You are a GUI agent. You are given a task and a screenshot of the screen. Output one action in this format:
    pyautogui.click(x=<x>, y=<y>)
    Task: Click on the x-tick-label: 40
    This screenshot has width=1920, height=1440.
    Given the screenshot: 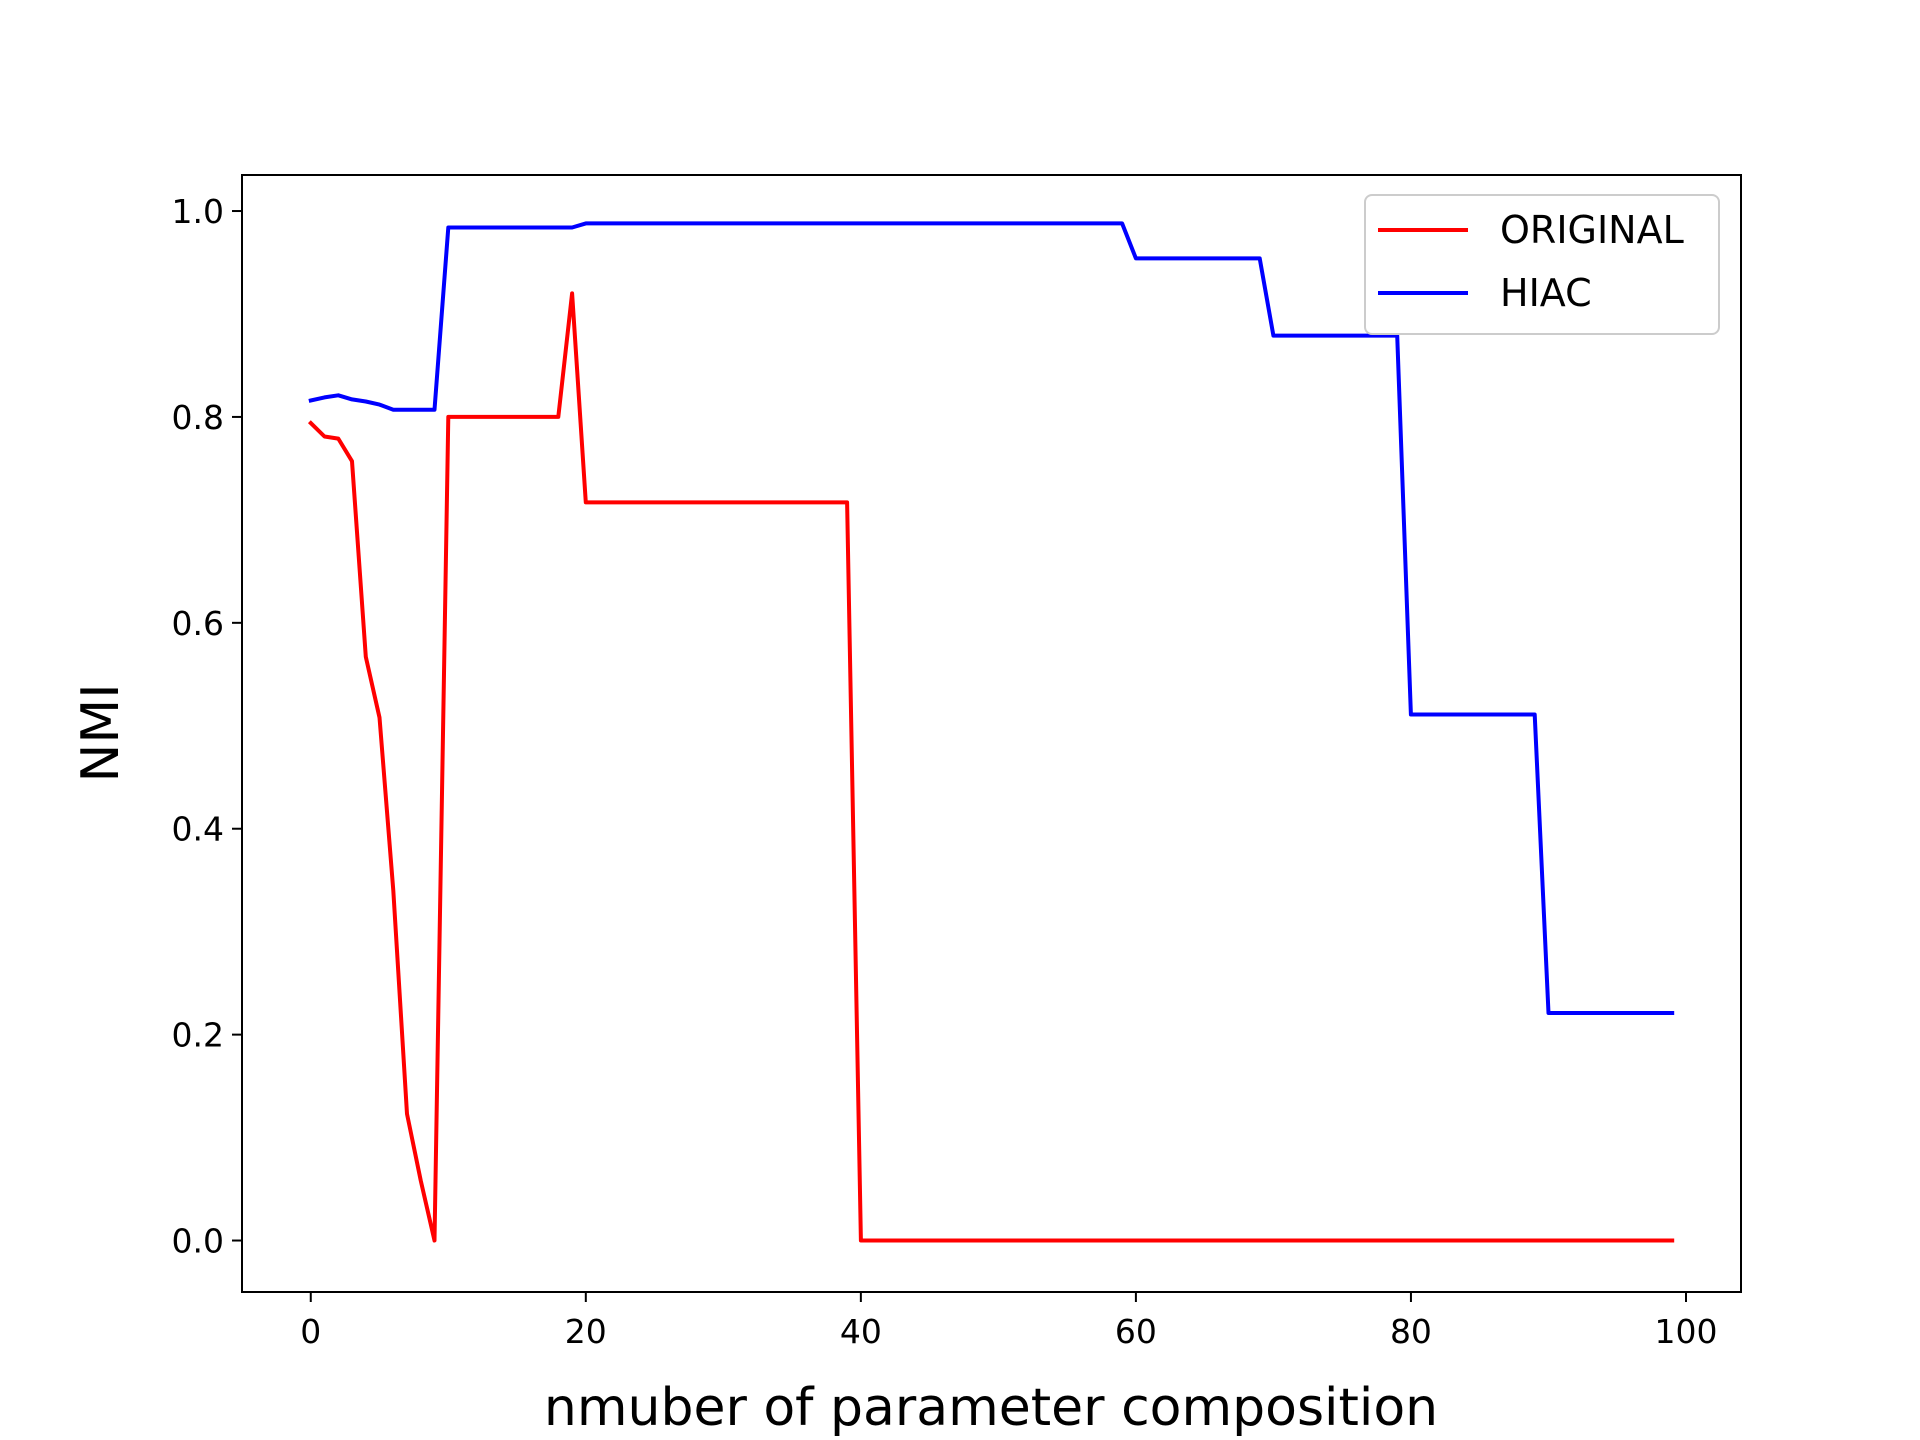 What is the action you would take?
    pyautogui.click(x=861, y=1331)
    